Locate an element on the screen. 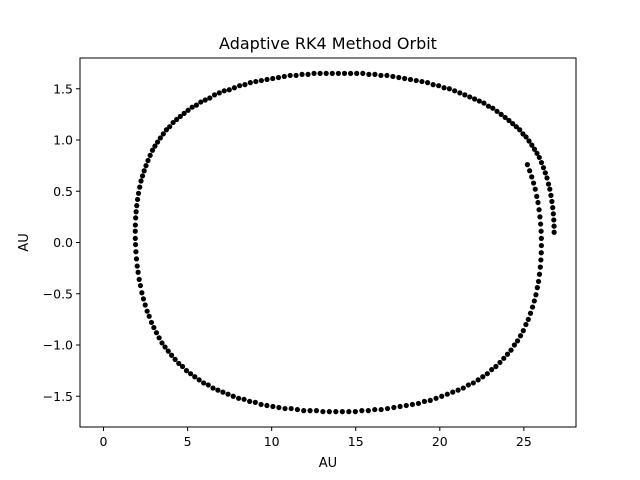  x-tick-label: 15 is located at coordinates (356, 441).